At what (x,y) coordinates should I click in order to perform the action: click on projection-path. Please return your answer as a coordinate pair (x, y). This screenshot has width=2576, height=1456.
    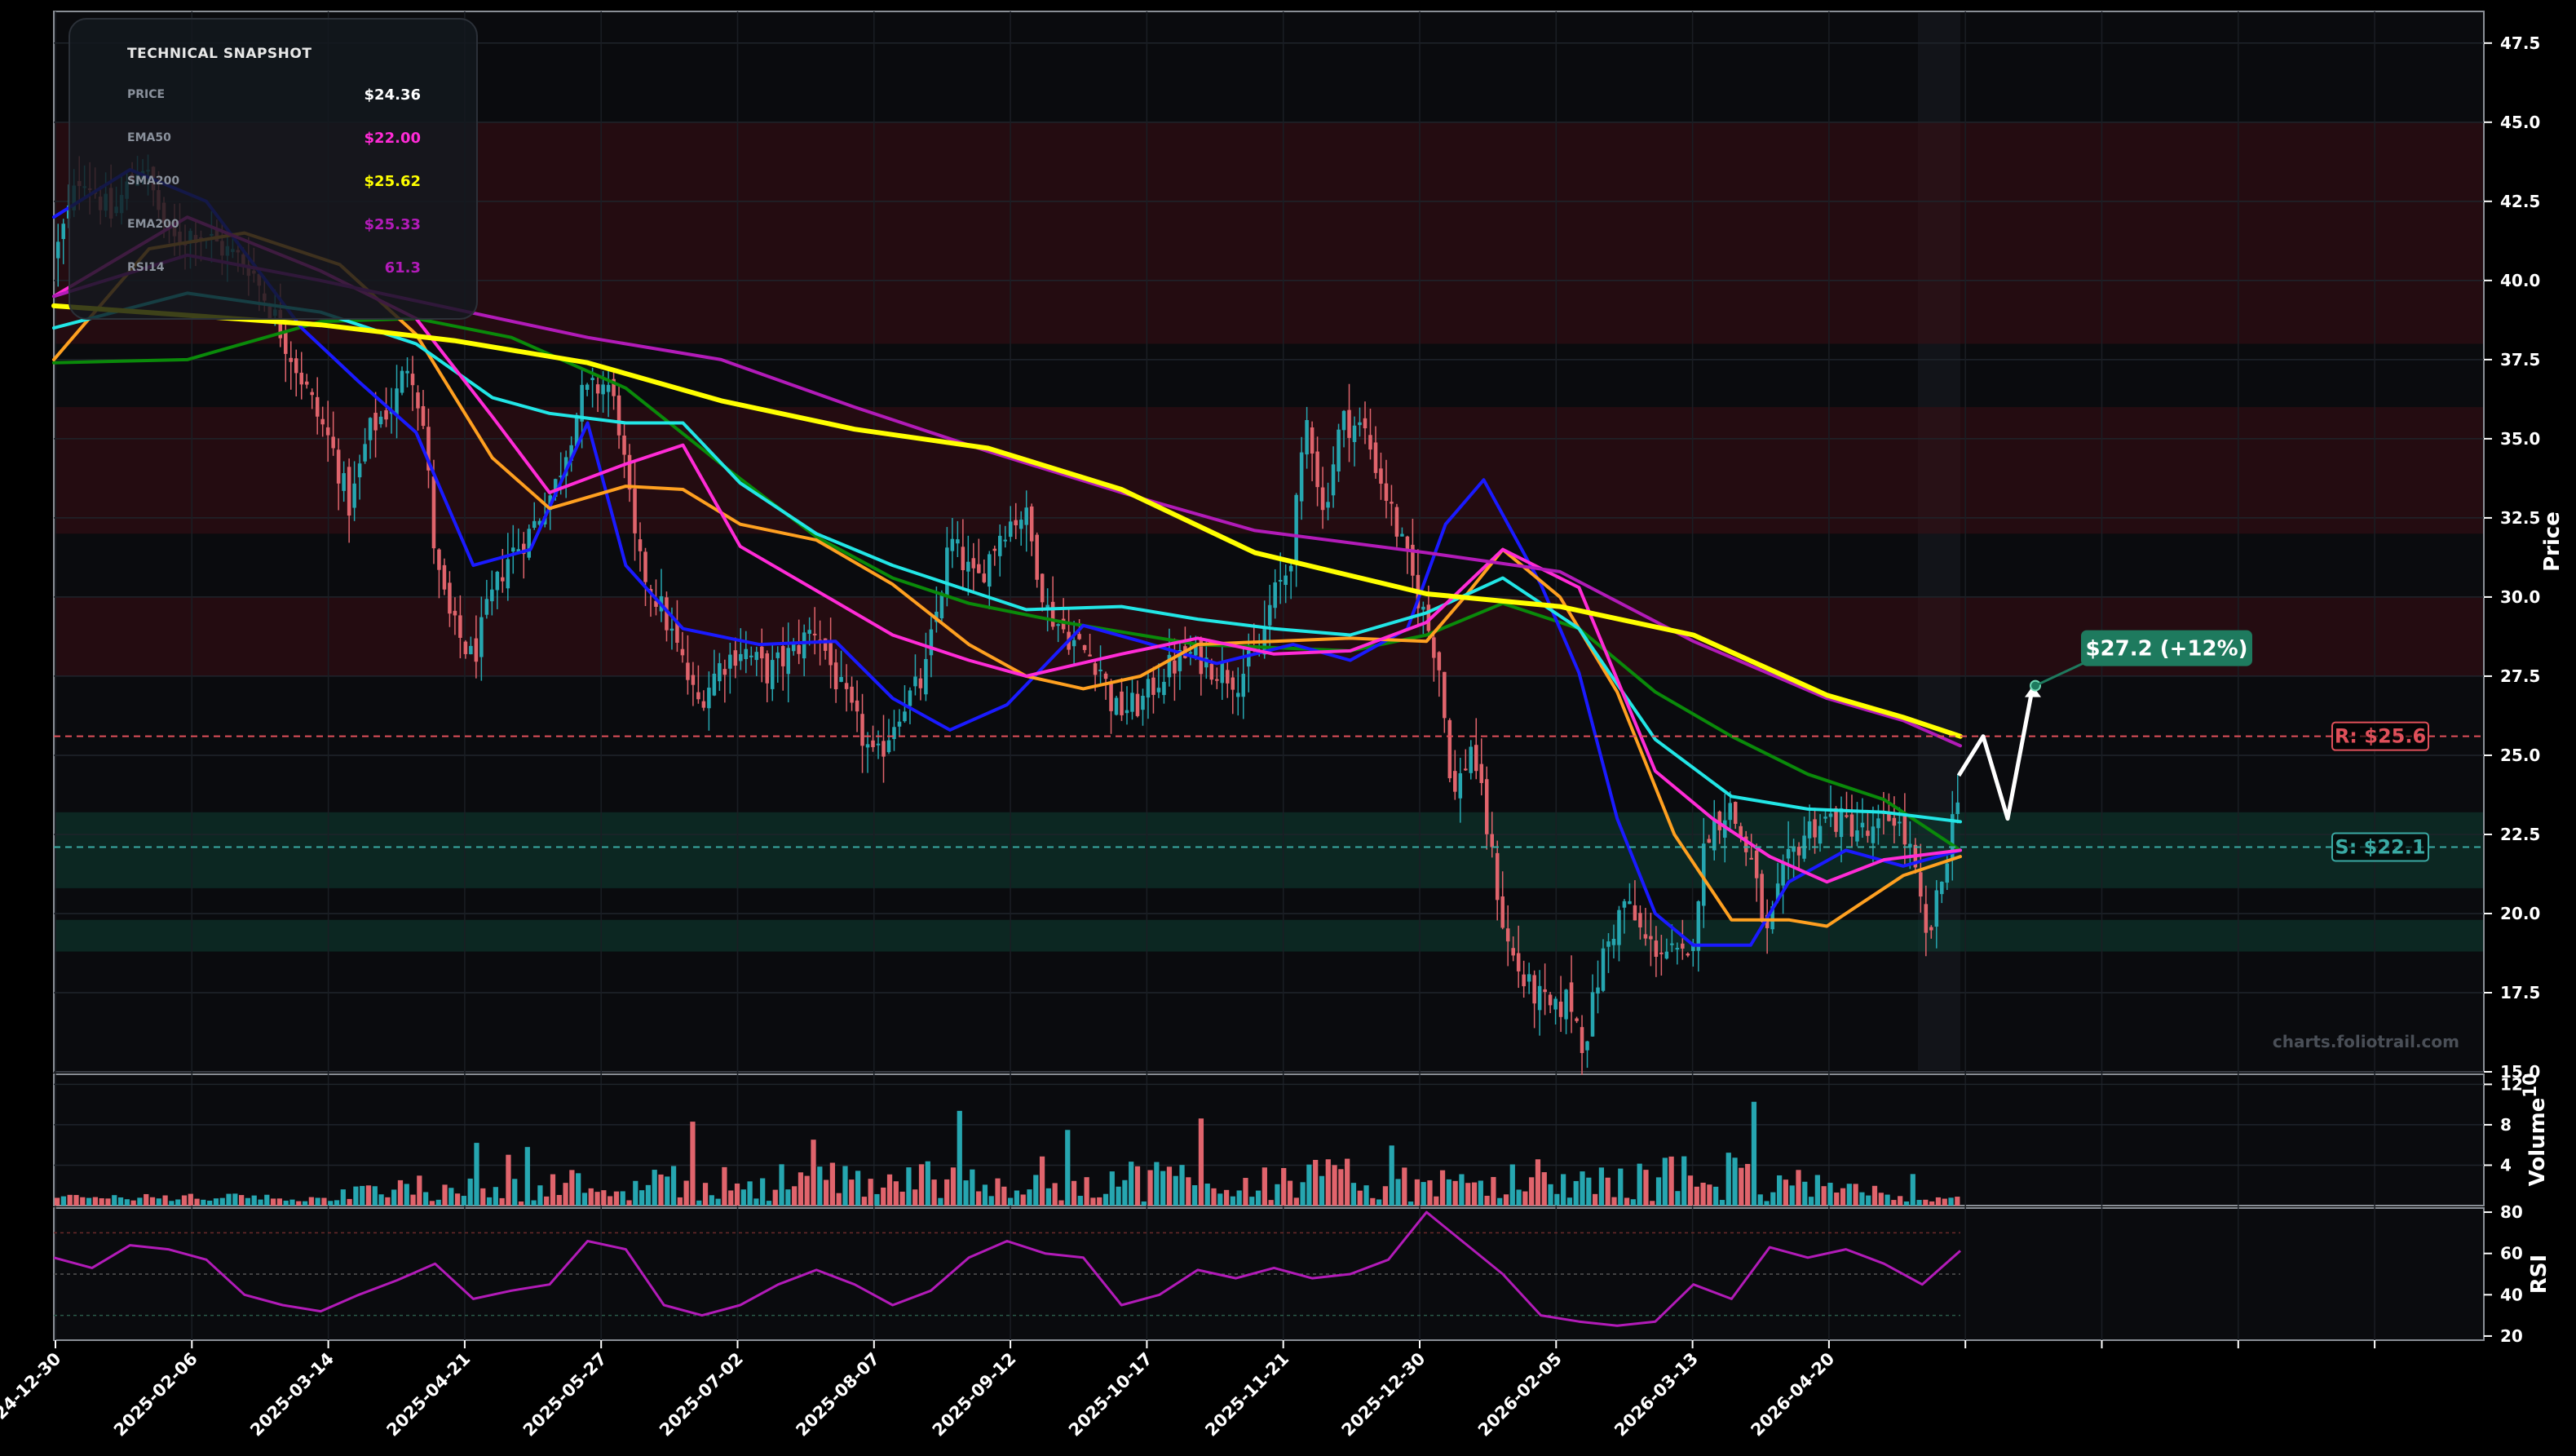
    Looking at the image, I should click on (1995, 753).